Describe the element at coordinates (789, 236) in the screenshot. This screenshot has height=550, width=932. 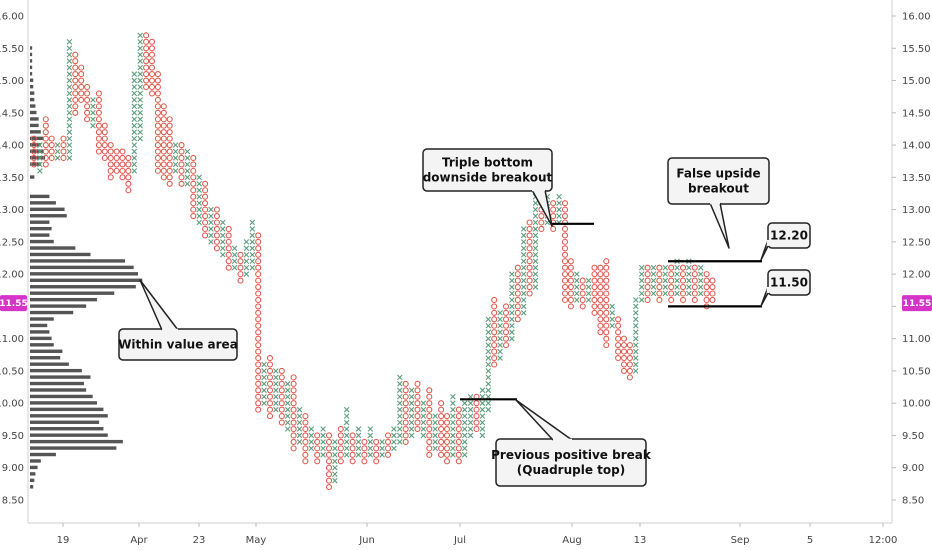
I see `level-high-callout-text: 12.20` at that location.